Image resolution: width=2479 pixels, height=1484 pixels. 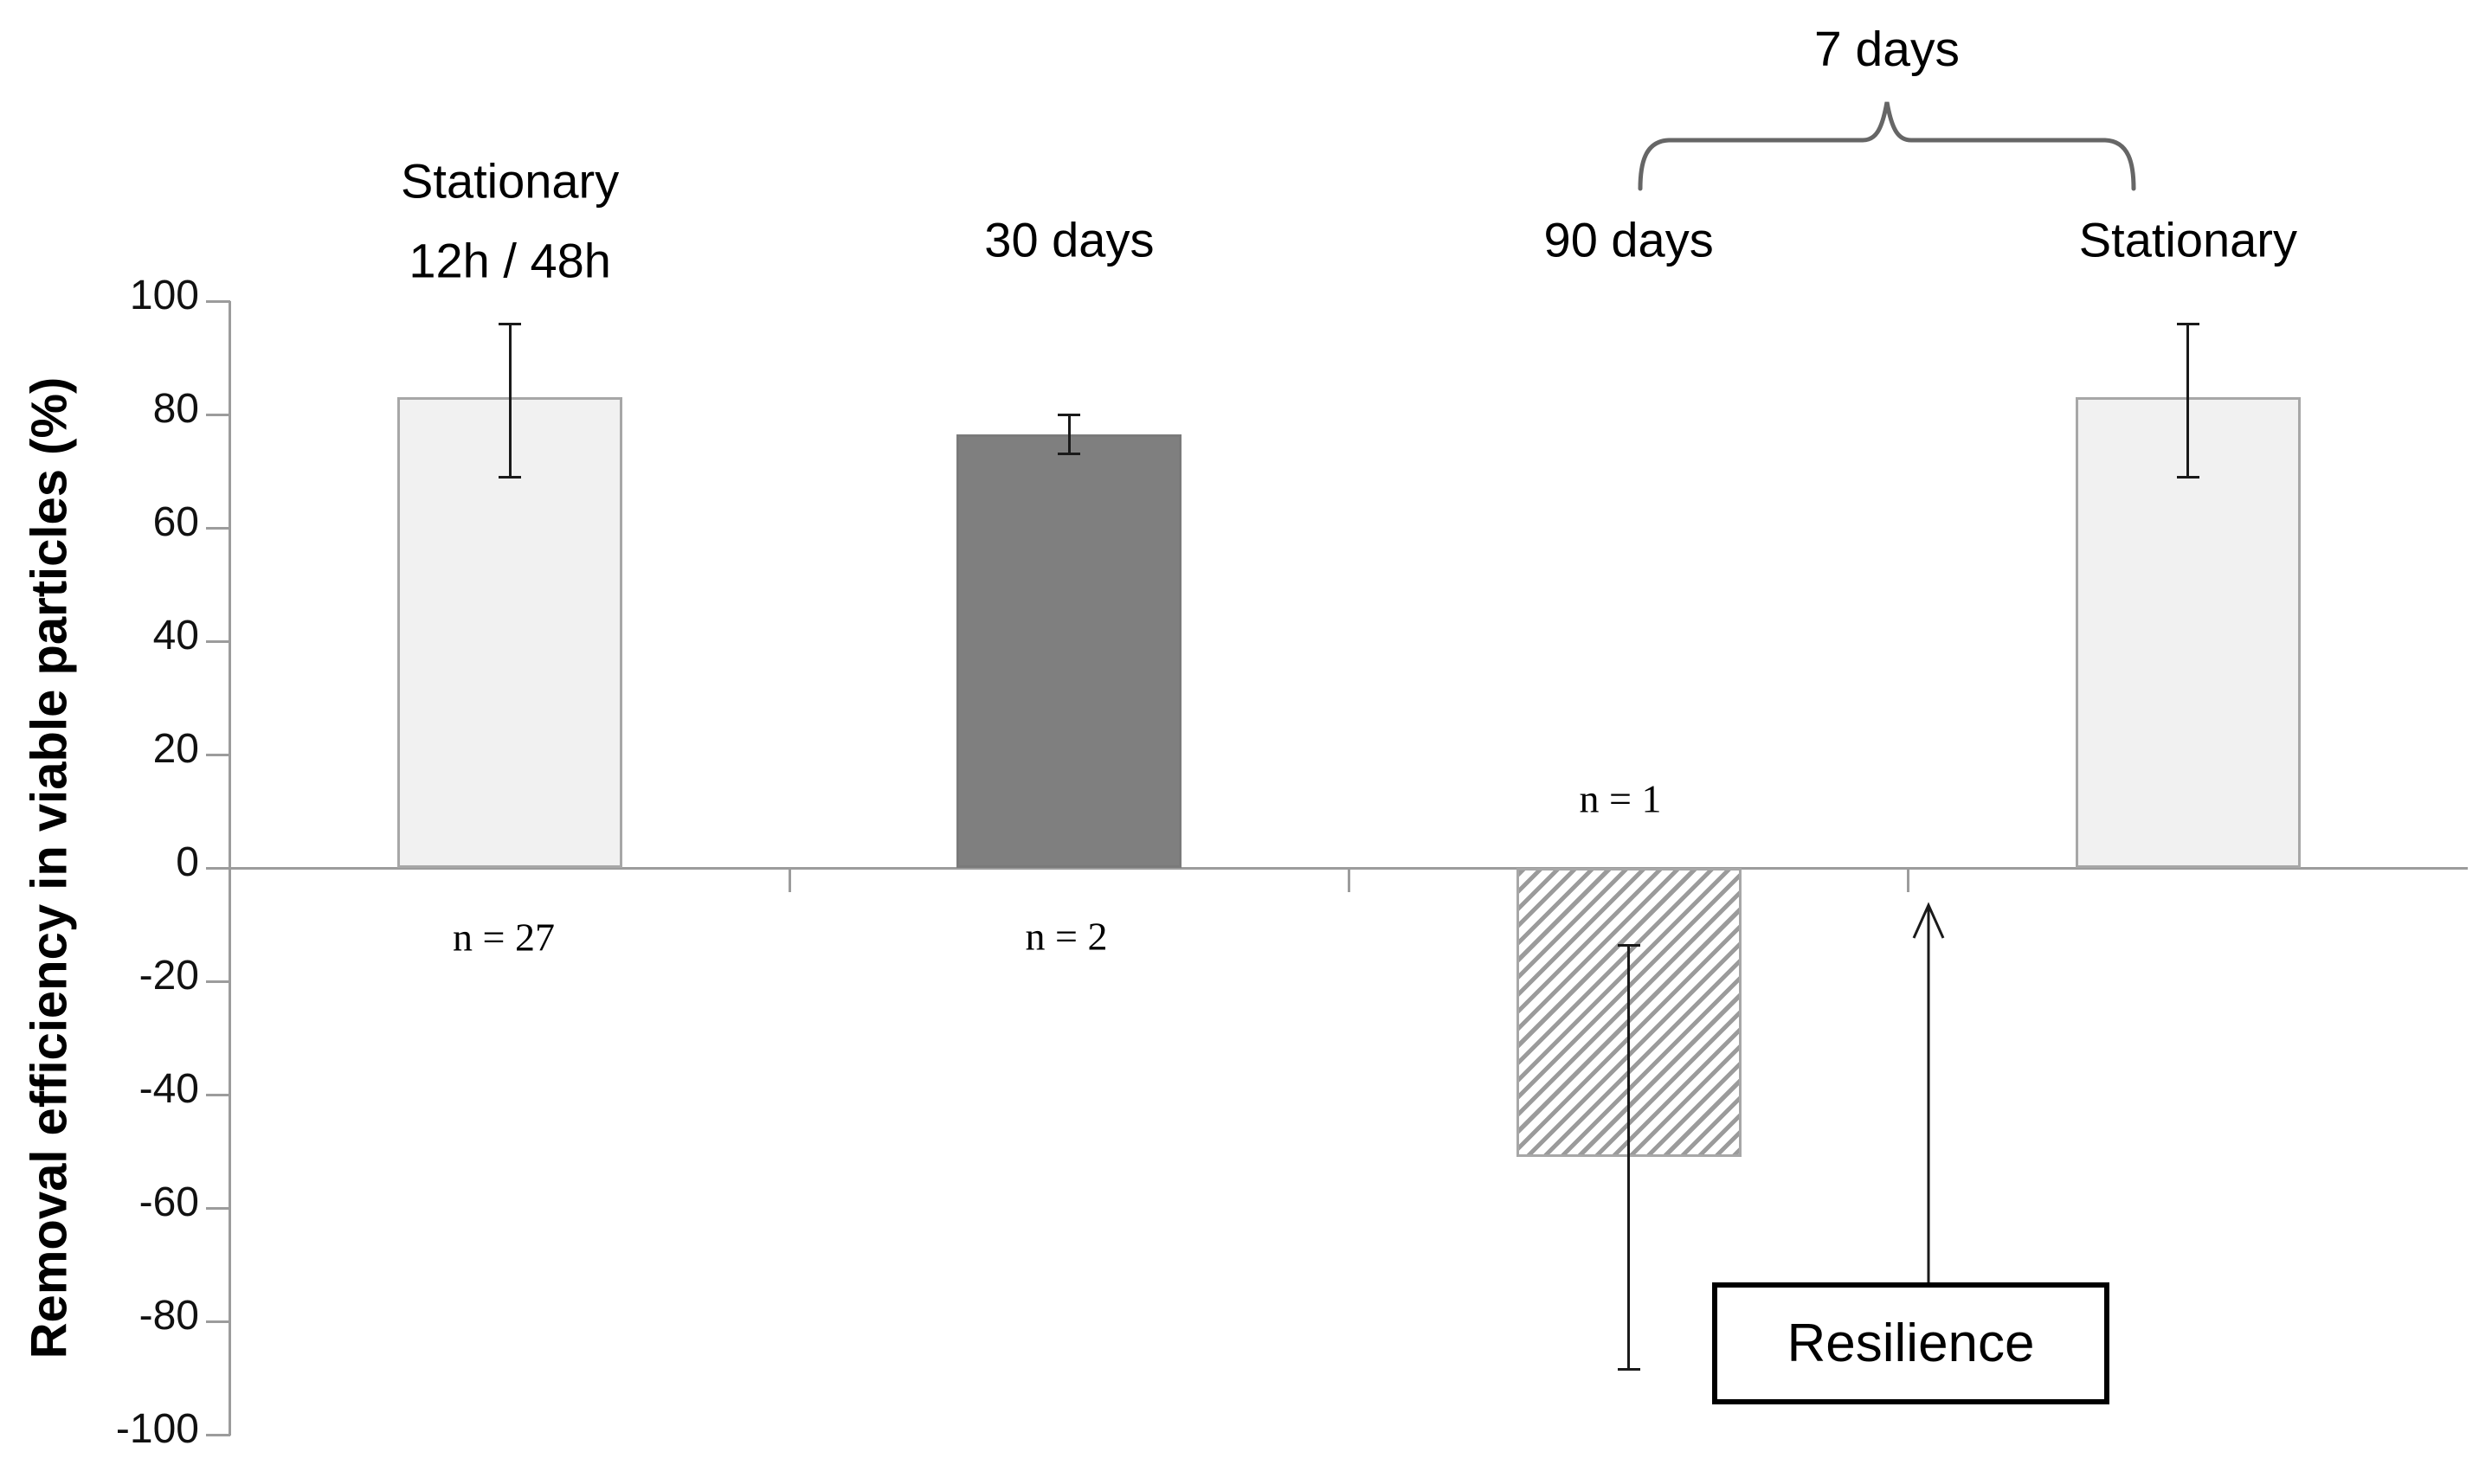 What do you see at coordinates (175, 409) in the screenshot?
I see `y-tick-label: 80` at bounding box center [175, 409].